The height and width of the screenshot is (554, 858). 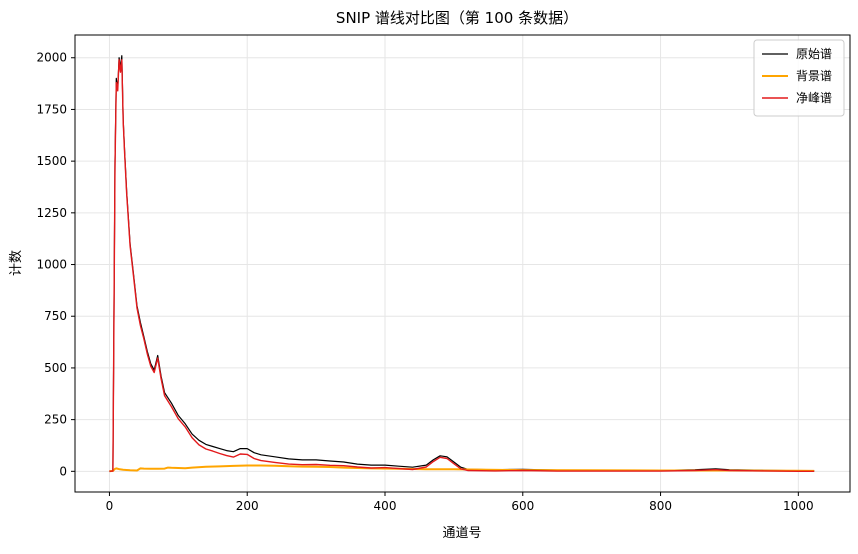 What do you see at coordinates (457, 18) in the screenshot?
I see `chart-title: SNIP 谱线对比图（第 100 条数据）` at bounding box center [457, 18].